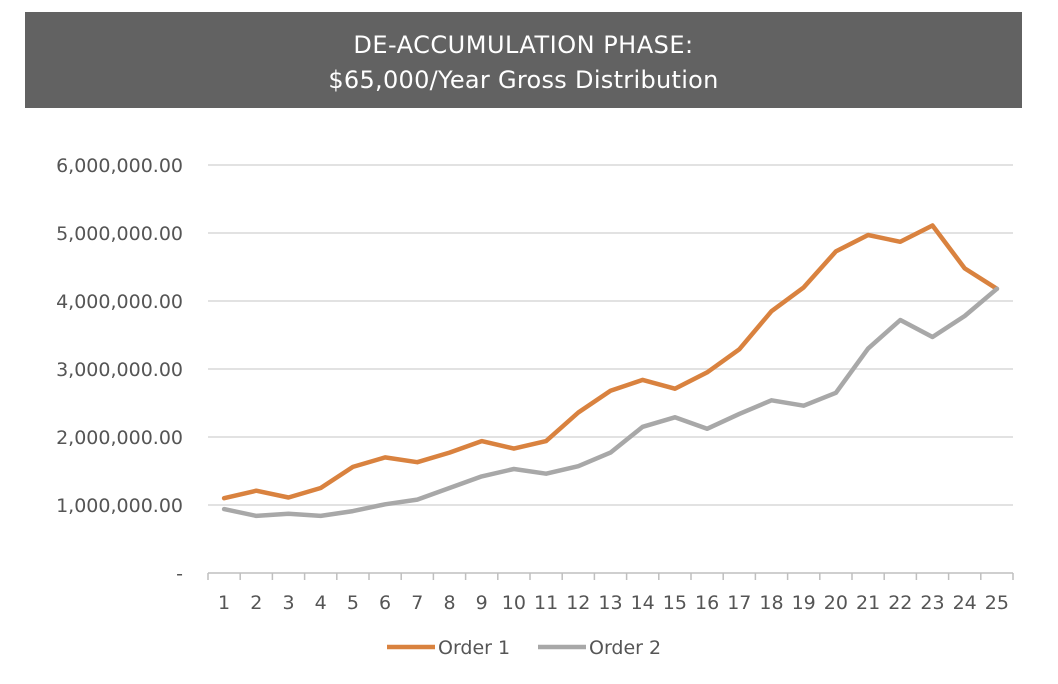 This screenshot has height=684, width=1058. Describe the element at coordinates (804, 603) in the screenshot. I see `x-tick-label: 19` at that location.